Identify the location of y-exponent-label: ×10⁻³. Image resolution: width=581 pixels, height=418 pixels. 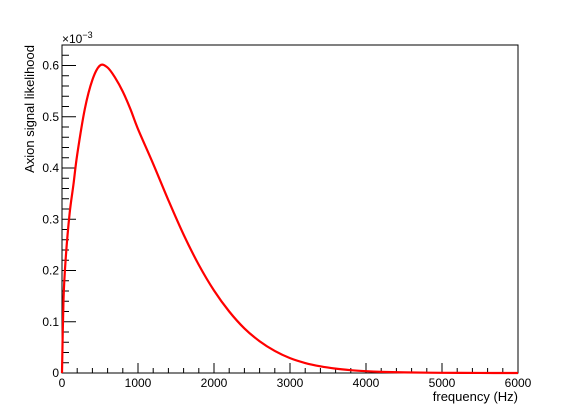
(77, 38).